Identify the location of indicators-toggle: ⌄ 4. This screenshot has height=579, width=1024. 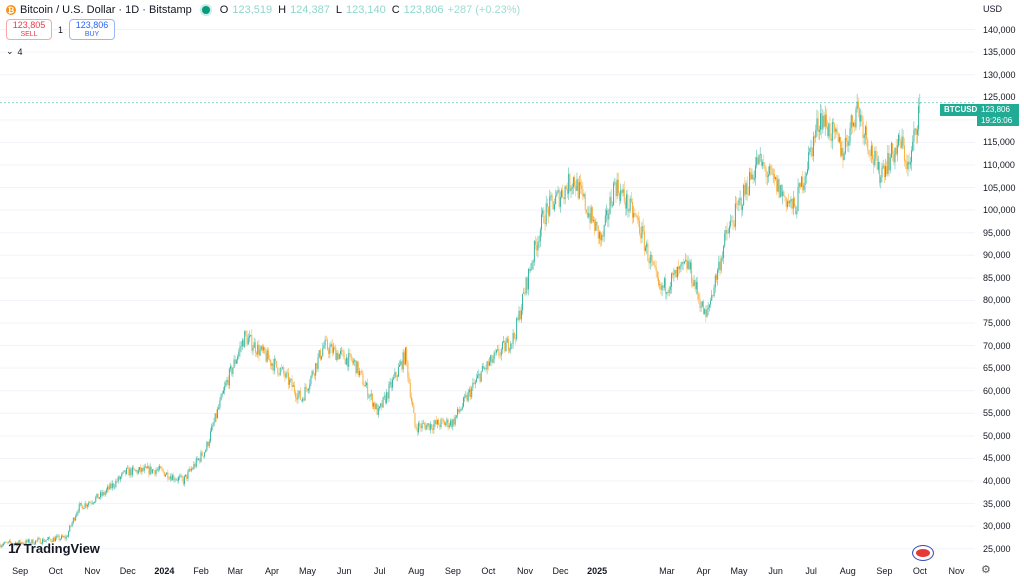
(14, 51).